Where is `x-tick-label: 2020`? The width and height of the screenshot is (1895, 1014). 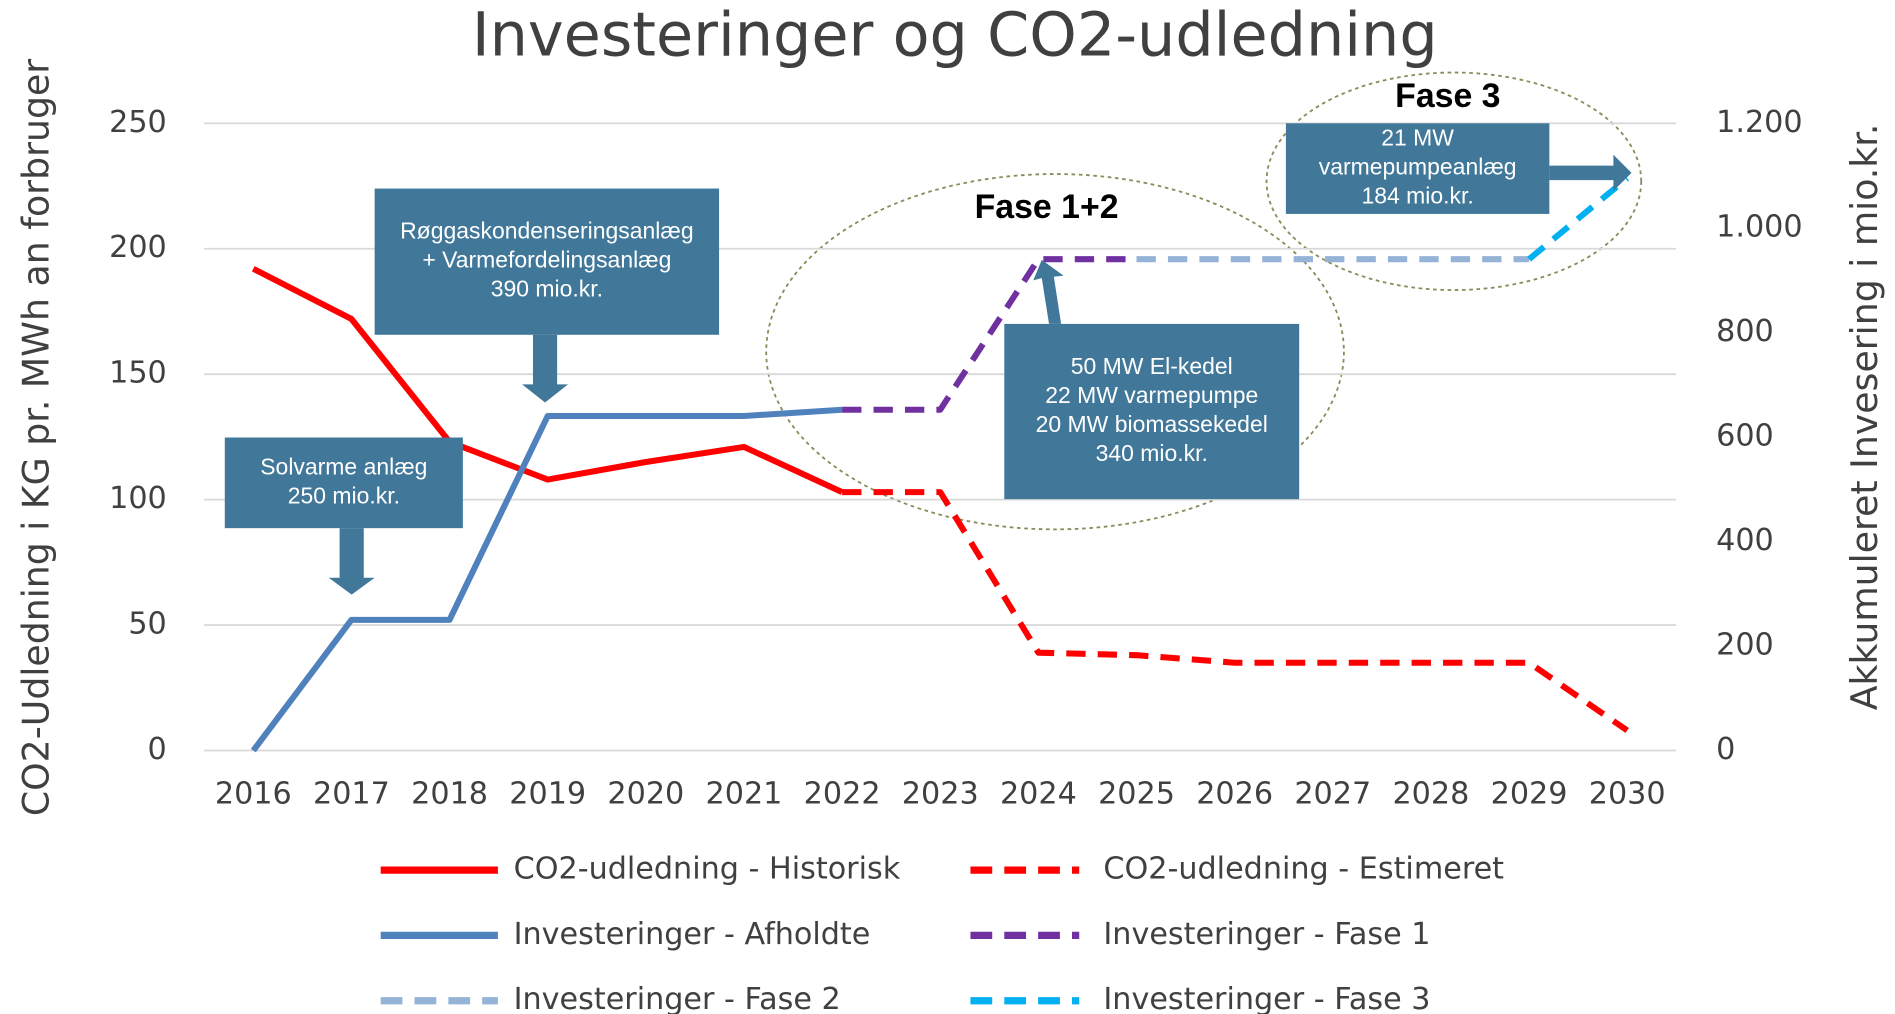 x-tick-label: 2020 is located at coordinates (645, 794).